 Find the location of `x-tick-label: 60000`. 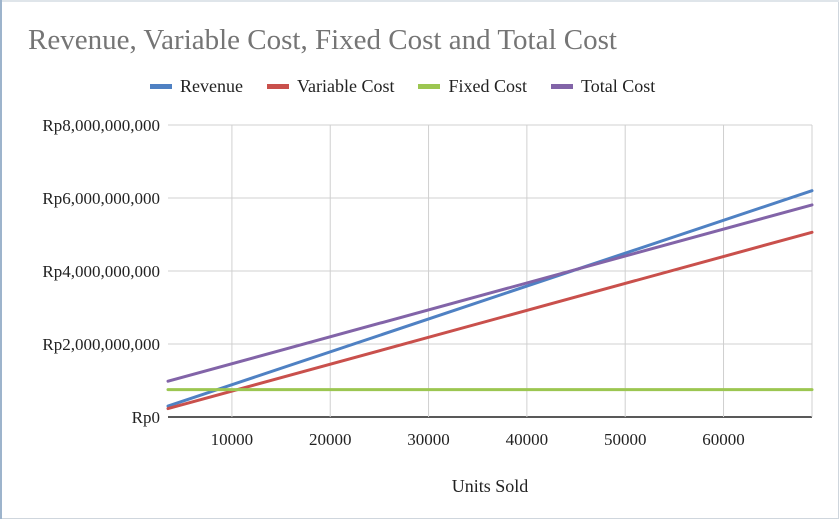

x-tick-label: 60000 is located at coordinates (723, 439).